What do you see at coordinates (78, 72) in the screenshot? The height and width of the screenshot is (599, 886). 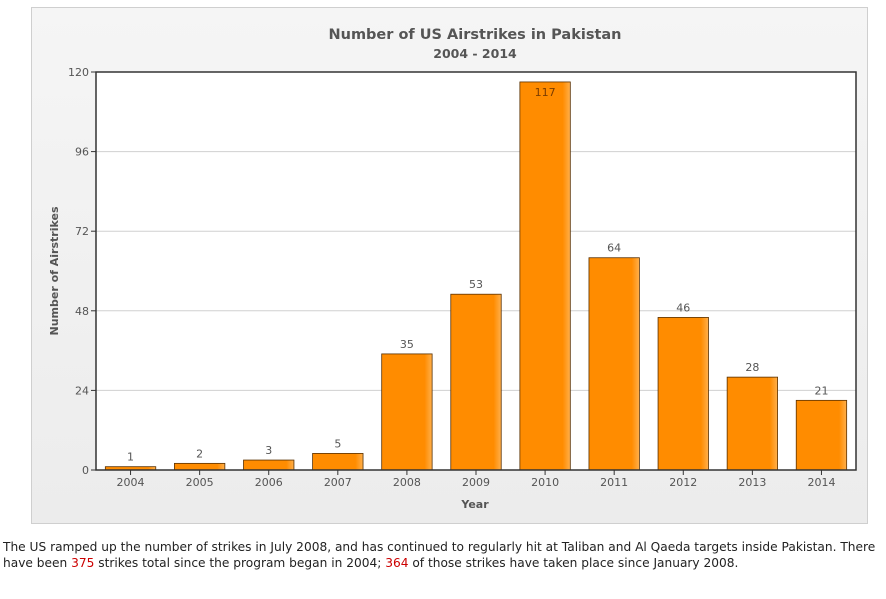 I see `y-tick-label: 120` at bounding box center [78, 72].